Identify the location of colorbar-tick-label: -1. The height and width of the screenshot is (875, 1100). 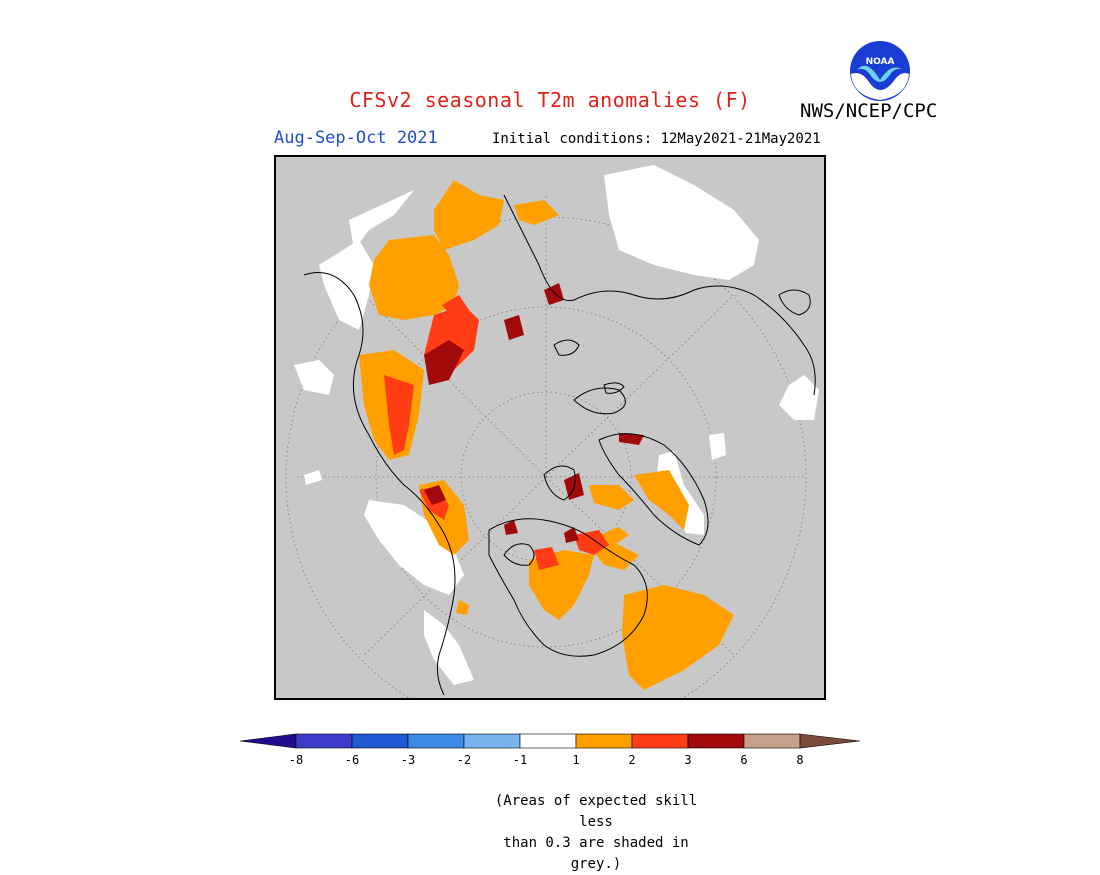
(520, 760).